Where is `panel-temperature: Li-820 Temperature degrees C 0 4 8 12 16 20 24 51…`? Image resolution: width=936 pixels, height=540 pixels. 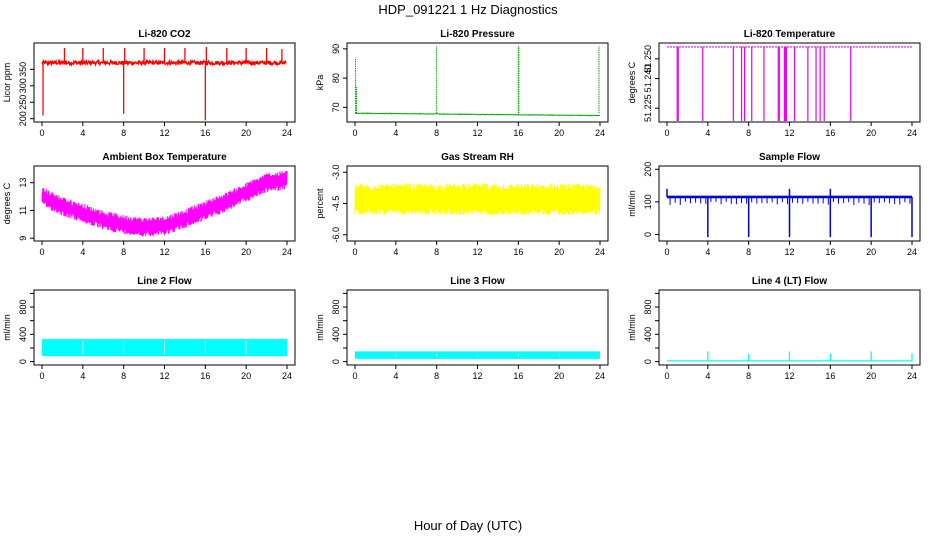 panel-temperature: Li-820 Temperature degrees C 0 4 8 12 16 20 24 51… is located at coordinates (774, 83).